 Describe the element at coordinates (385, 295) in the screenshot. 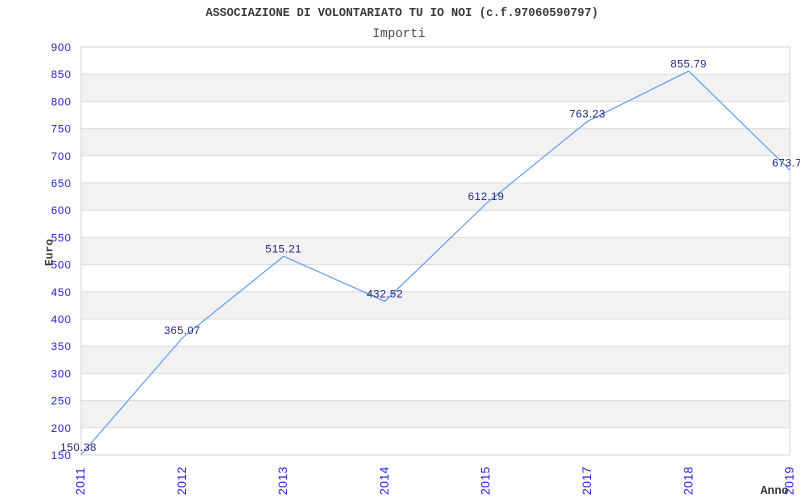

I see `svg-text: 432.52` at that location.